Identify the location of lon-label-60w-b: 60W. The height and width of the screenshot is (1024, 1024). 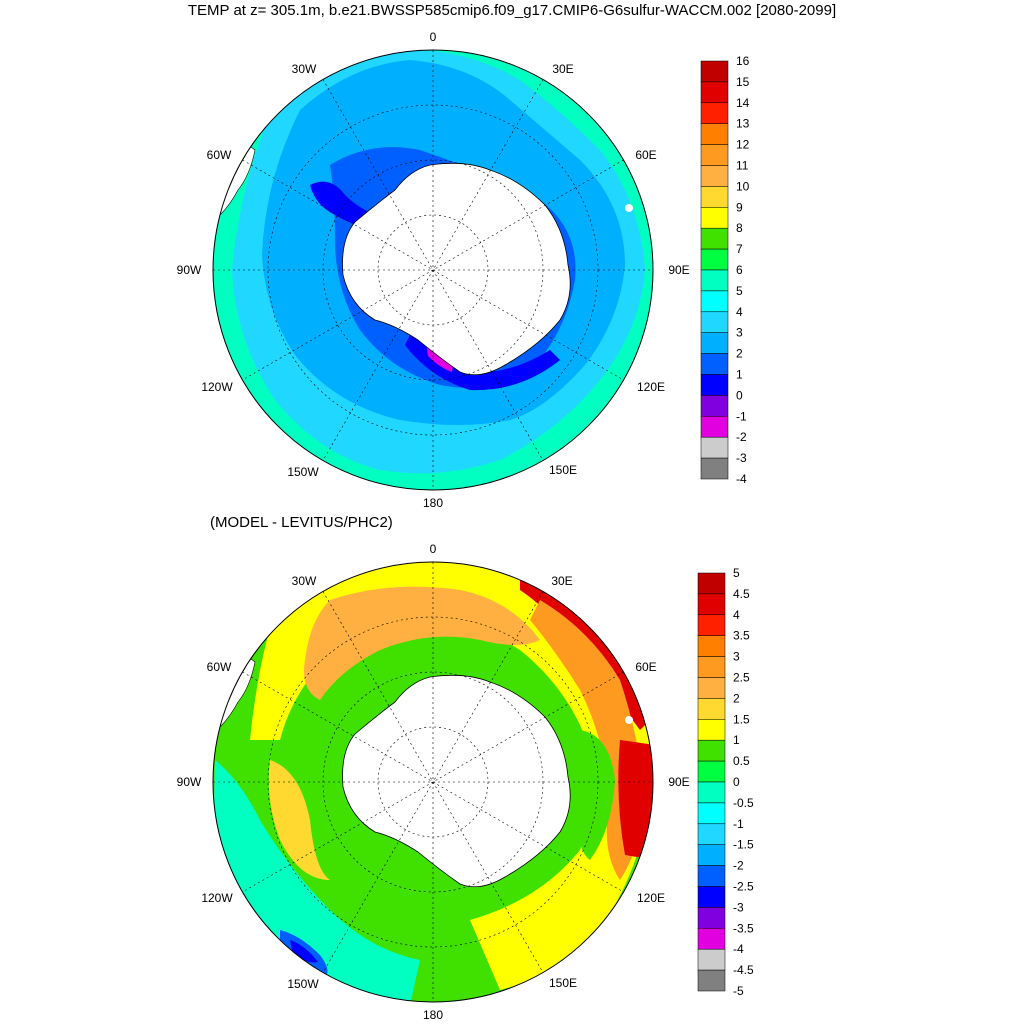
(219, 667).